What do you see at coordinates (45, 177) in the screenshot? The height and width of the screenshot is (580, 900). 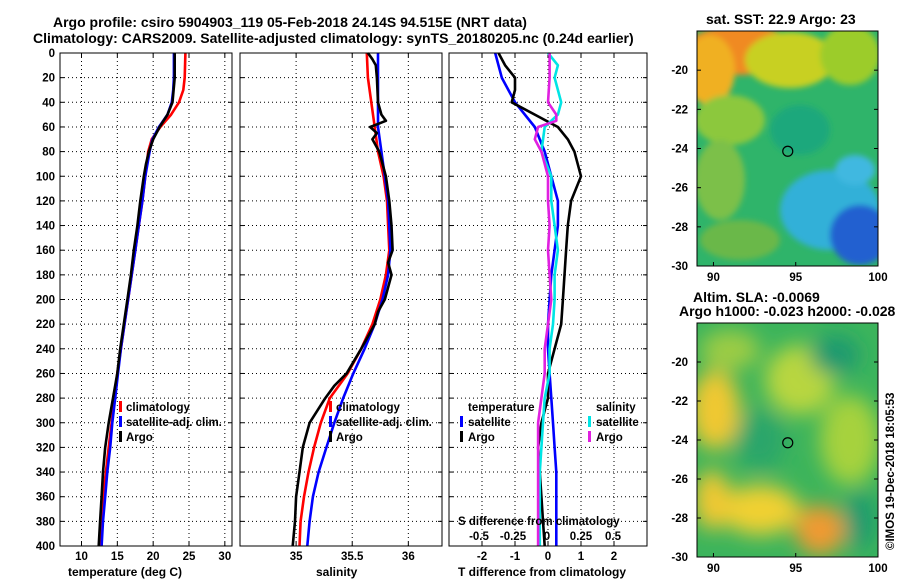 I see `depth-tick-label: 100` at bounding box center [45, 177].